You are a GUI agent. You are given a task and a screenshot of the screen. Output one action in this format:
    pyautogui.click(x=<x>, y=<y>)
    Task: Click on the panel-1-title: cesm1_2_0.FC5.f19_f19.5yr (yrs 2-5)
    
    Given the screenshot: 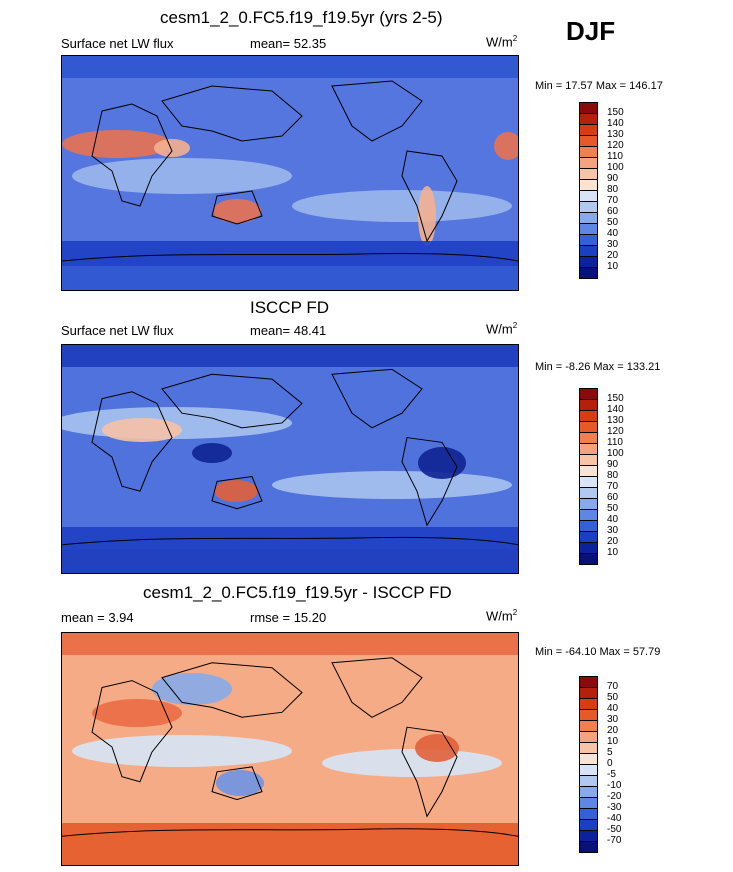 What is the action you would take?
    pyautogui.click(x=301, y=17)
    